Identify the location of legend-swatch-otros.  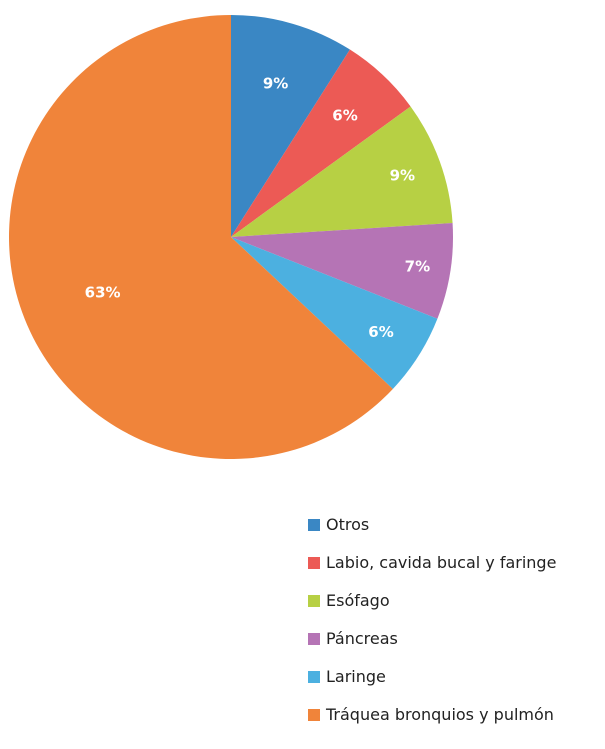
(314, 524).